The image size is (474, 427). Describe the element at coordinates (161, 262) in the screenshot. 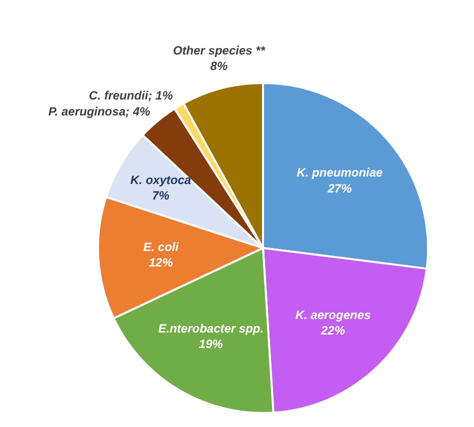

I see `data-label: 12%` at that location.